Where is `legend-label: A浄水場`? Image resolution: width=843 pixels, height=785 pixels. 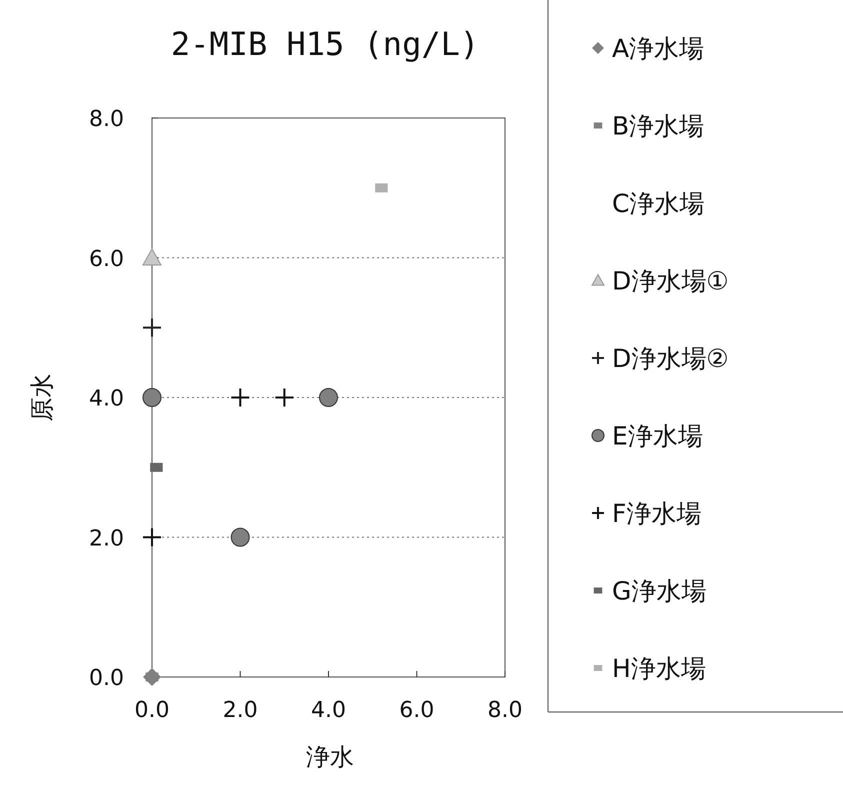
legend-label: A浄水場 is located at coordinates (658, 48).